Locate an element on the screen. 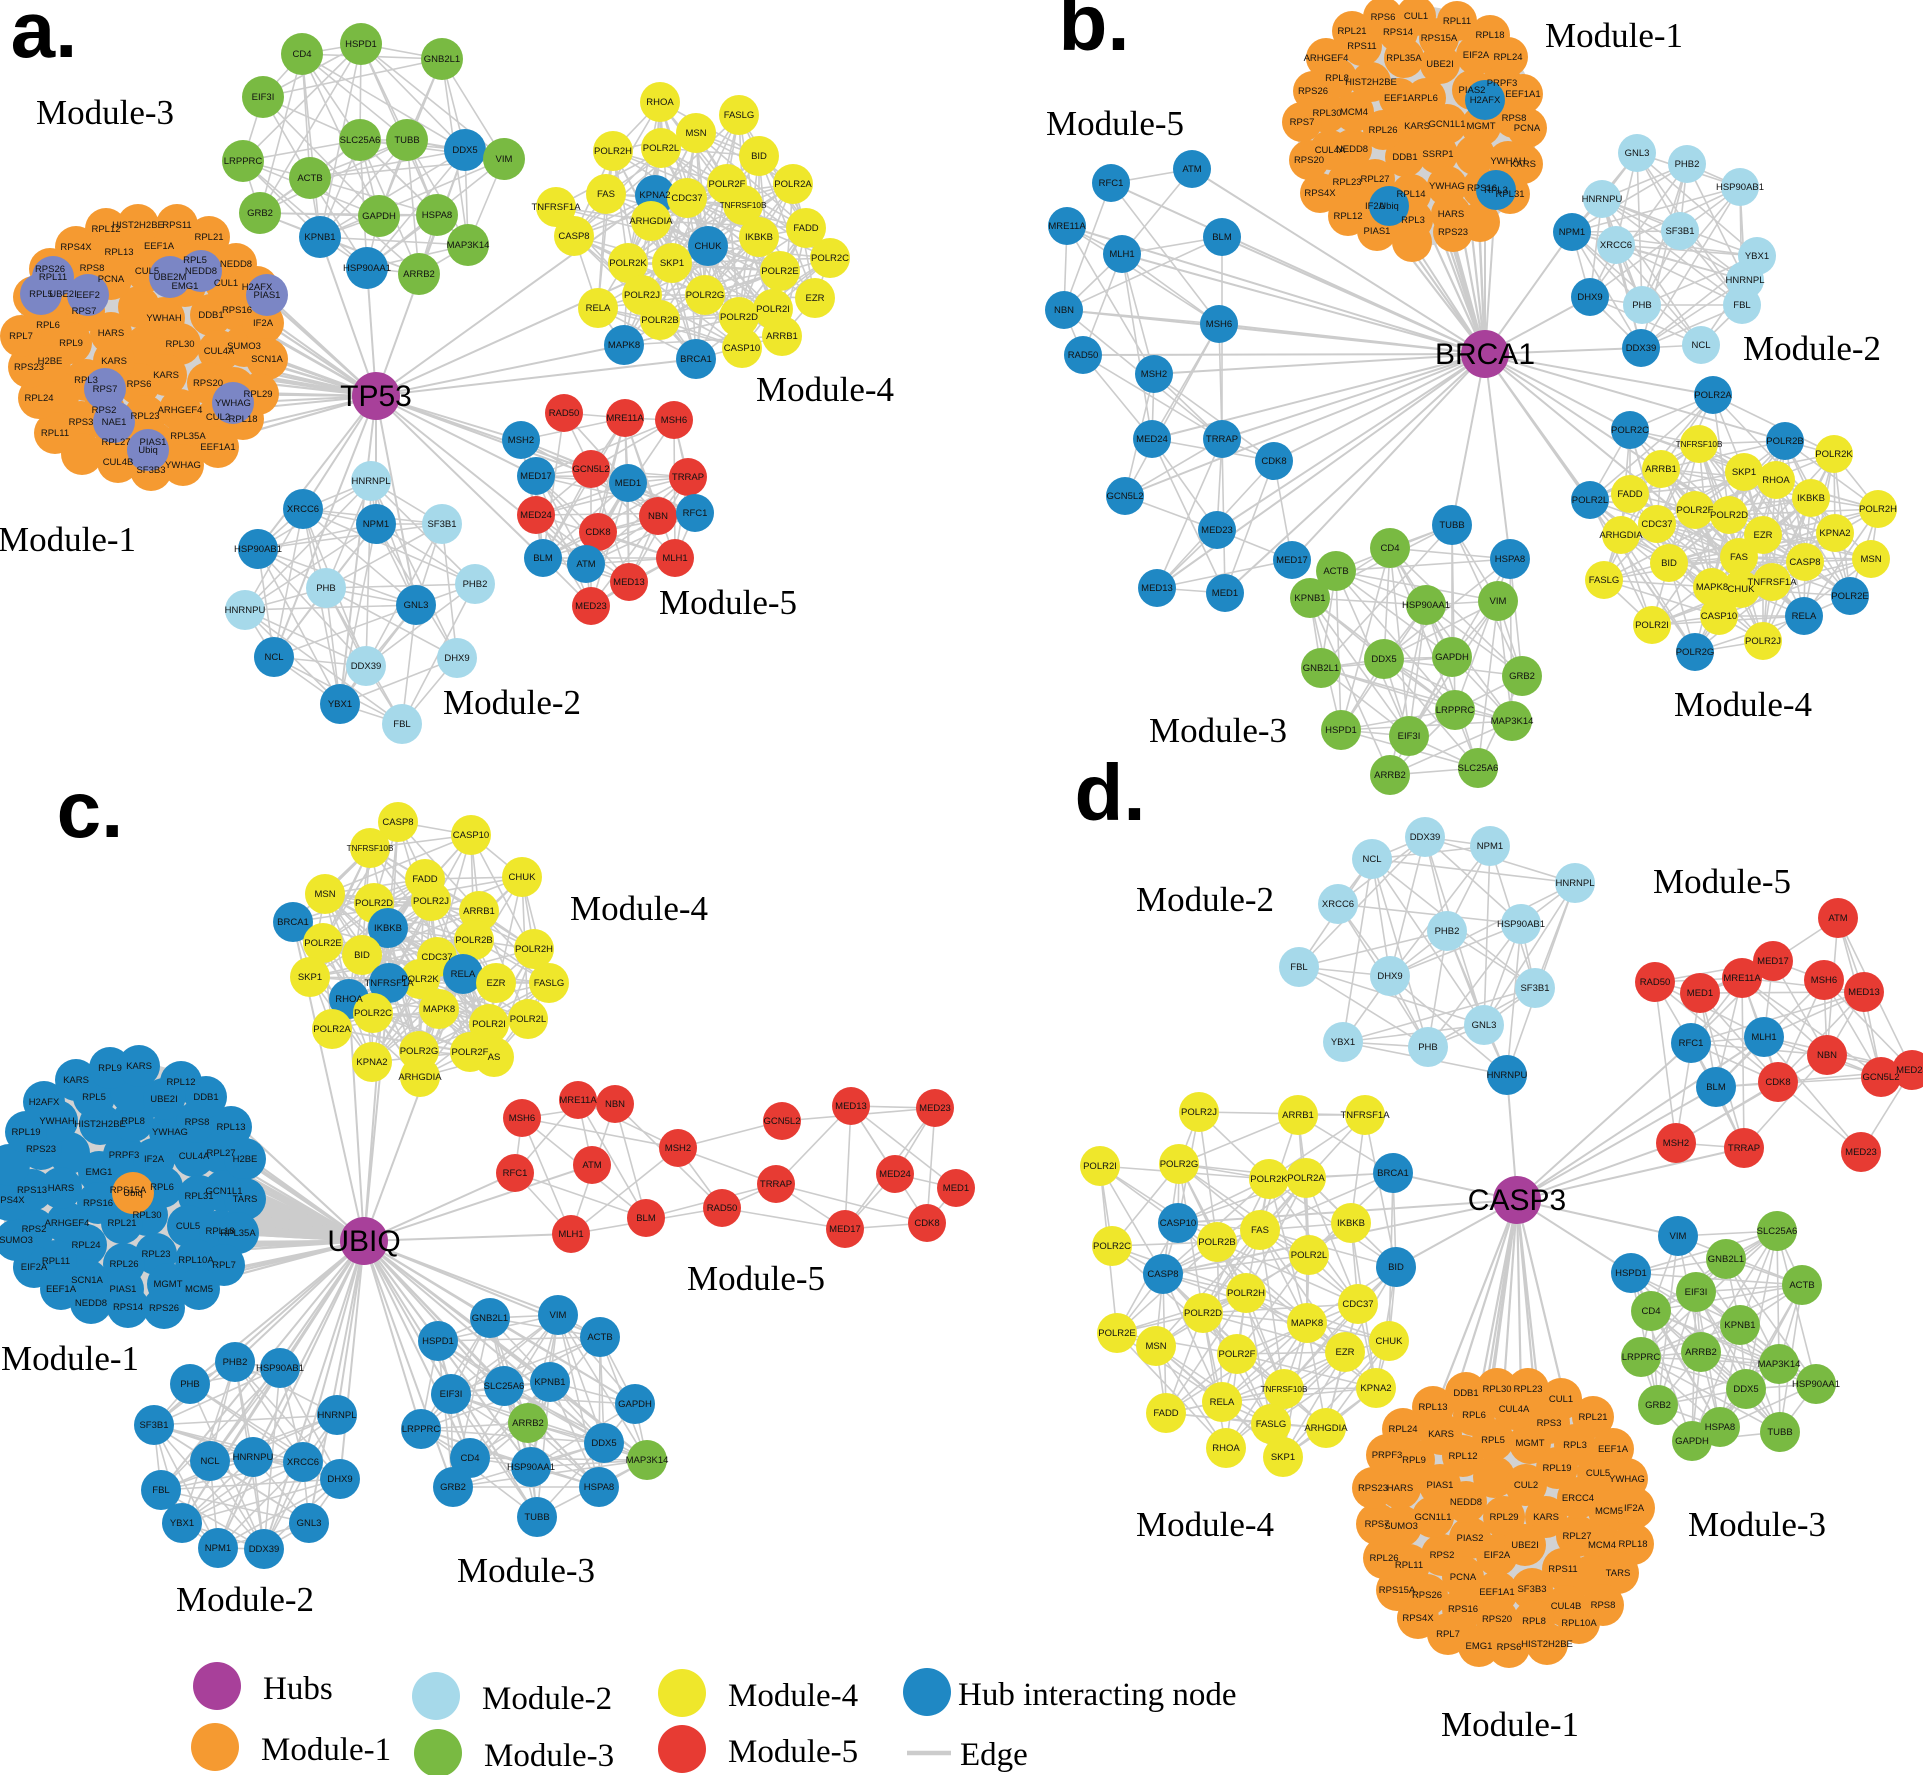 The width and height of the screenshot is (1923, 1780). svg-text: MAPK8 is located at coordinates (1307, 1323).